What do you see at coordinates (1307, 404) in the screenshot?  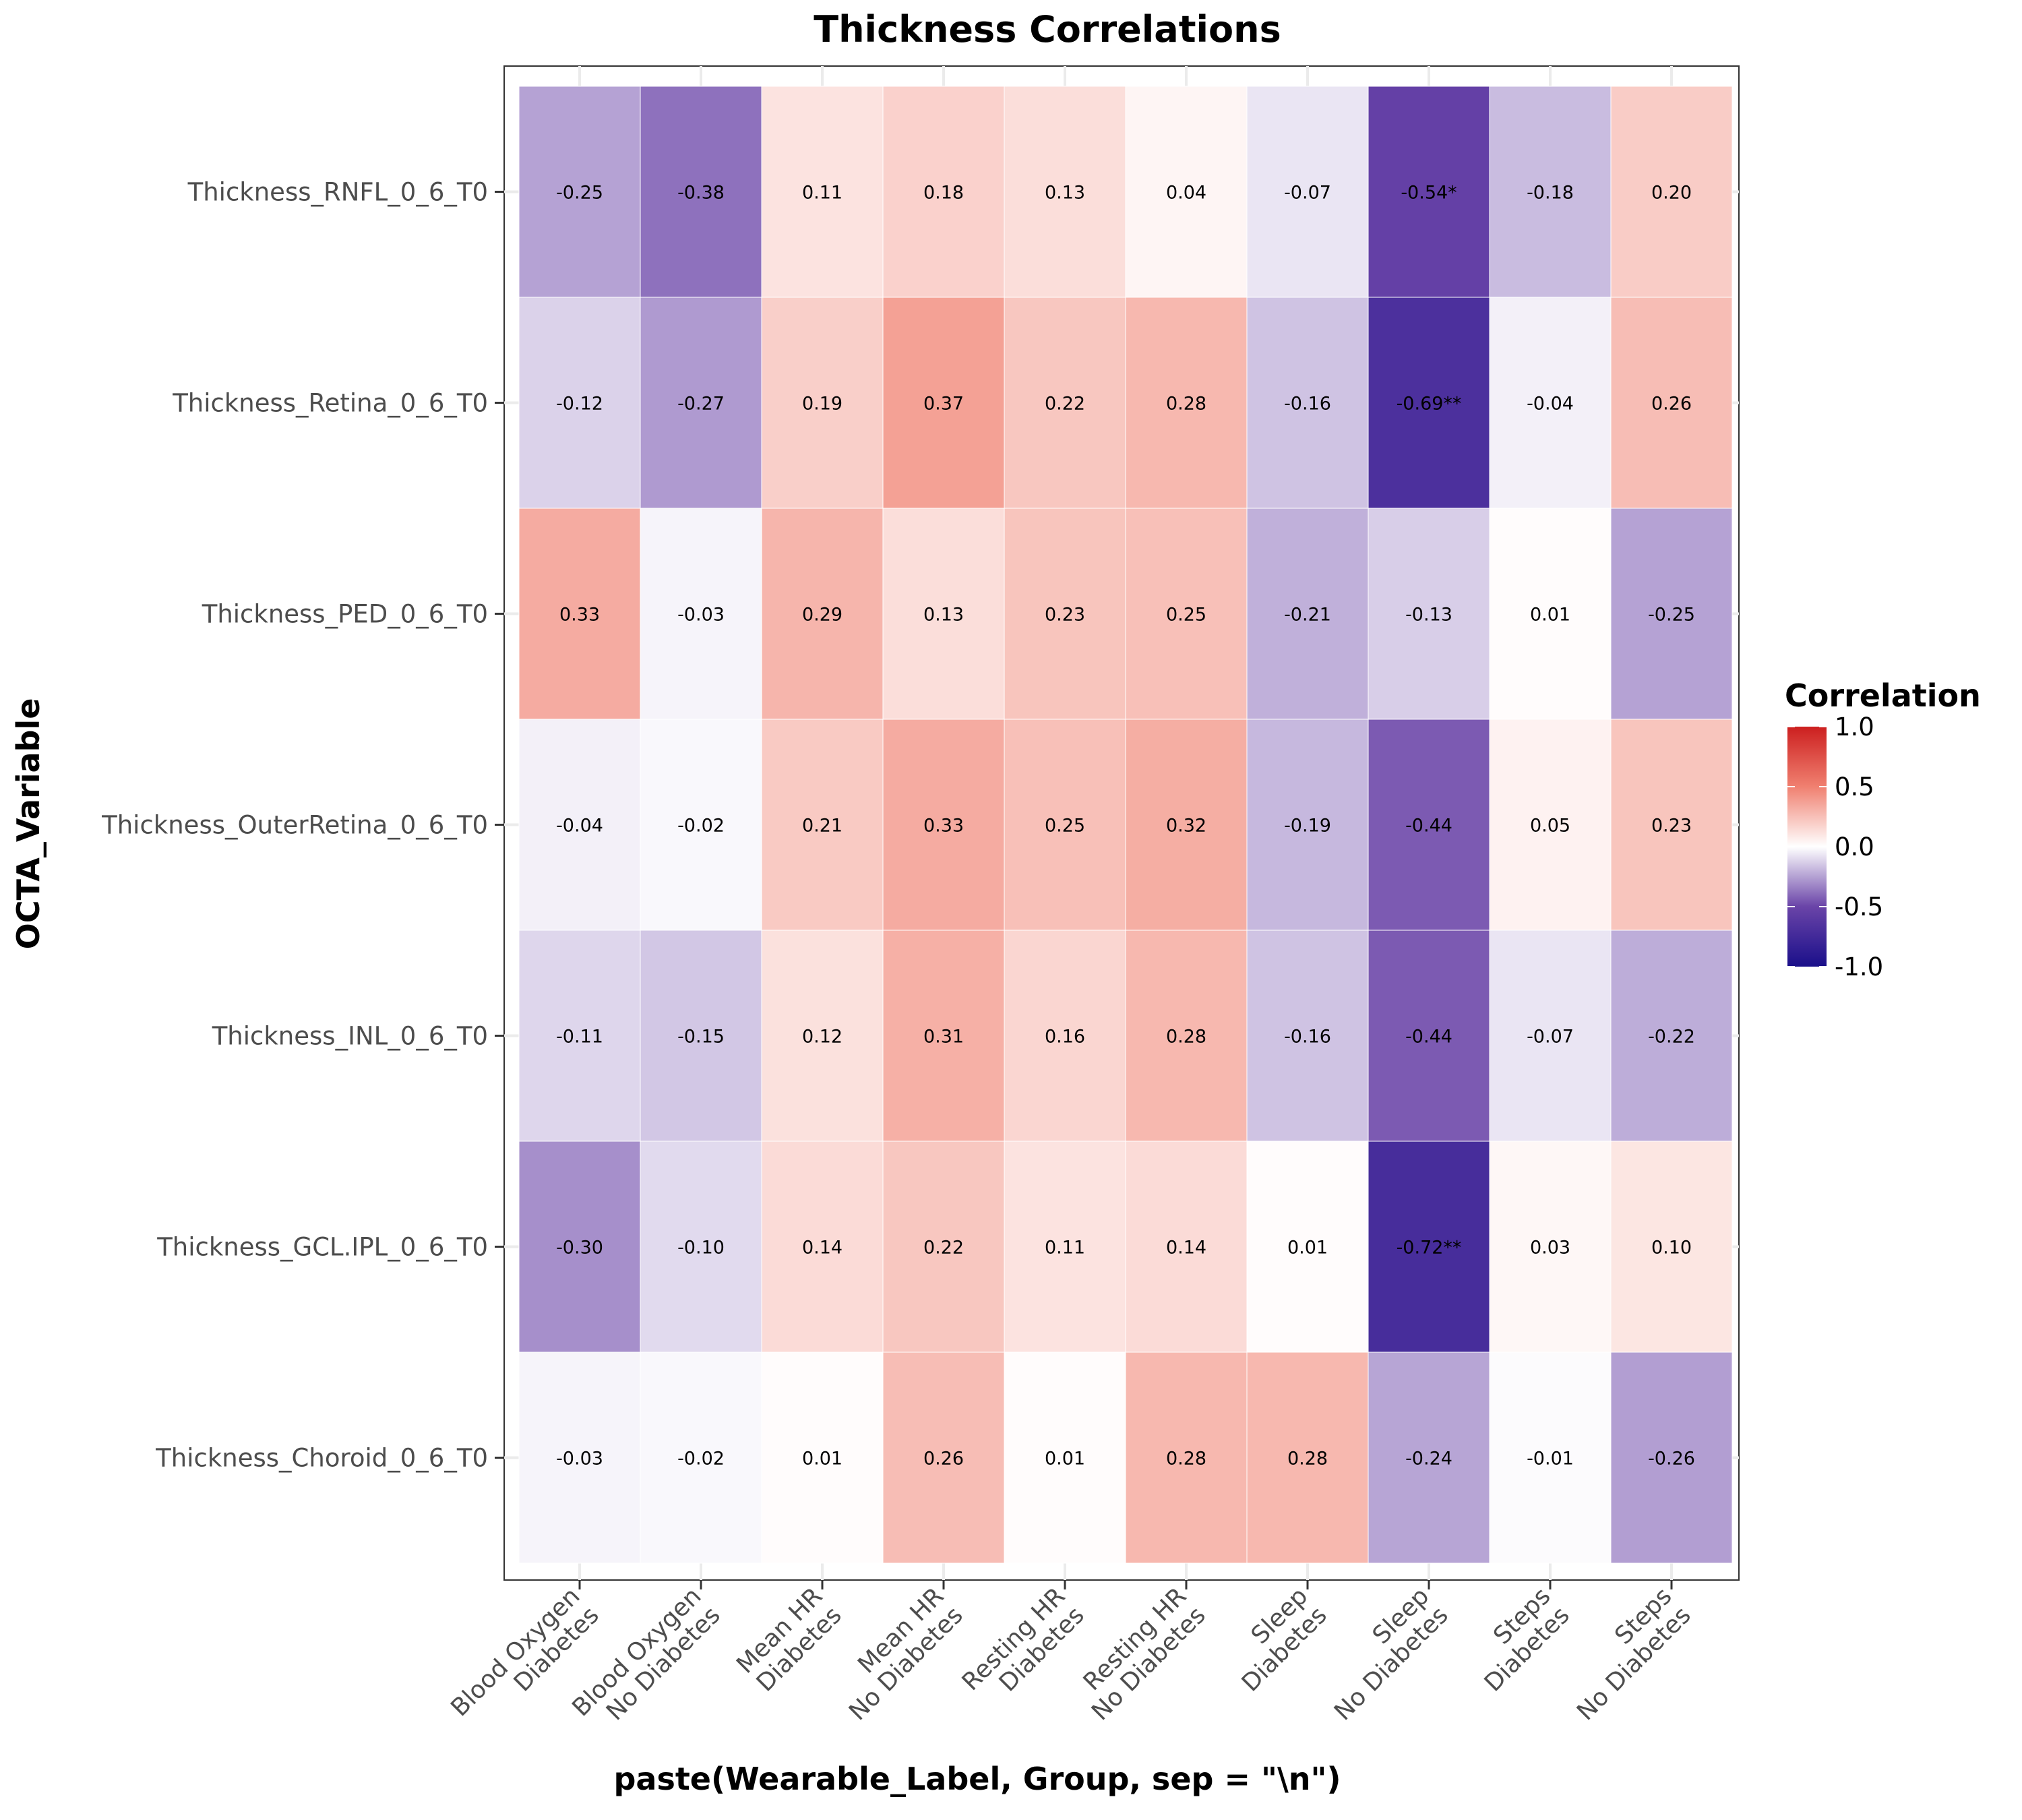 I see `cell-value-label: -0.16` at bounding box center [1307, 404].